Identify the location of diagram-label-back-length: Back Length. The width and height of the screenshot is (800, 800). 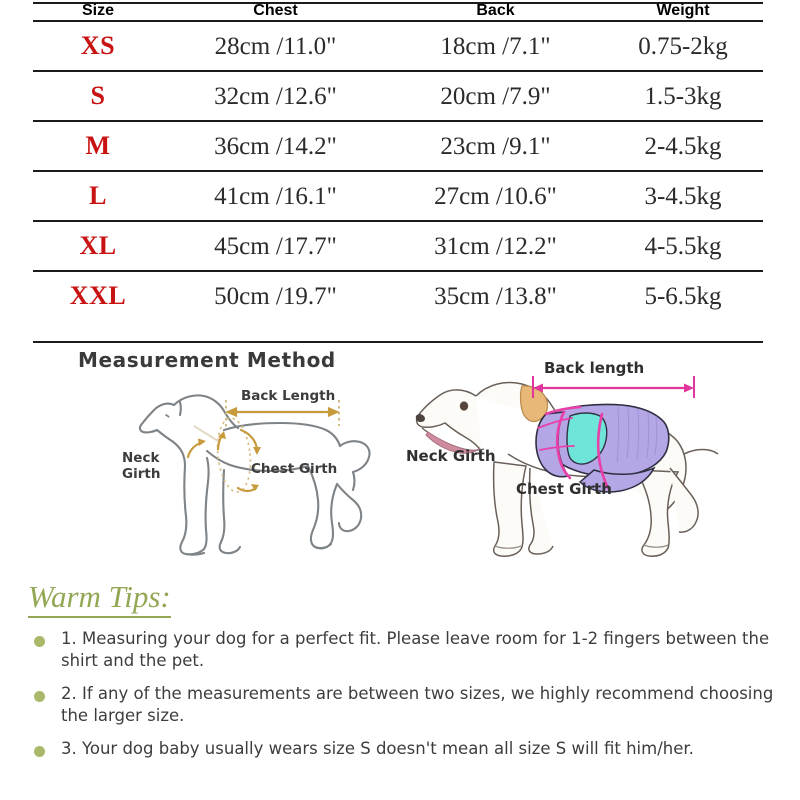
(288, 396).